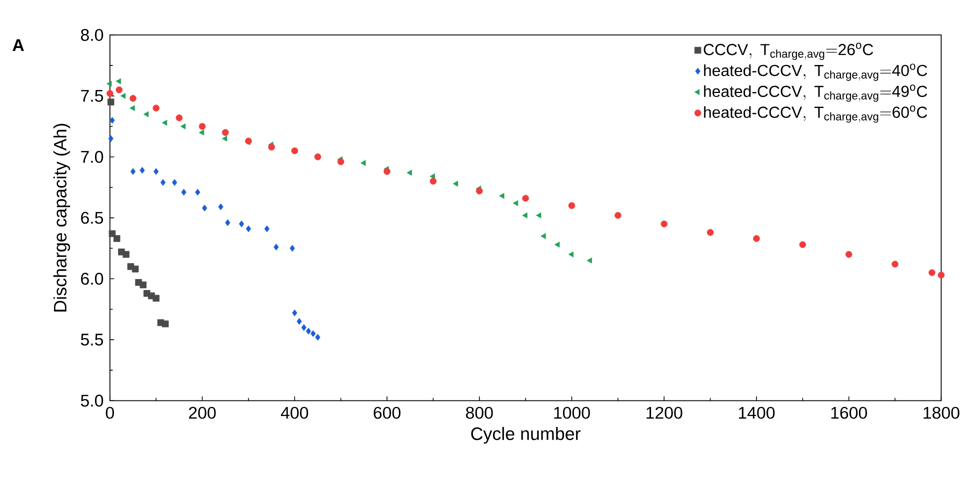 The width and height of the screenshot is (966, 489). What do you see at coordinates (479, 413) in the screenshot?
I see `x-tick-label: 800` at bounding box center [479, 413].